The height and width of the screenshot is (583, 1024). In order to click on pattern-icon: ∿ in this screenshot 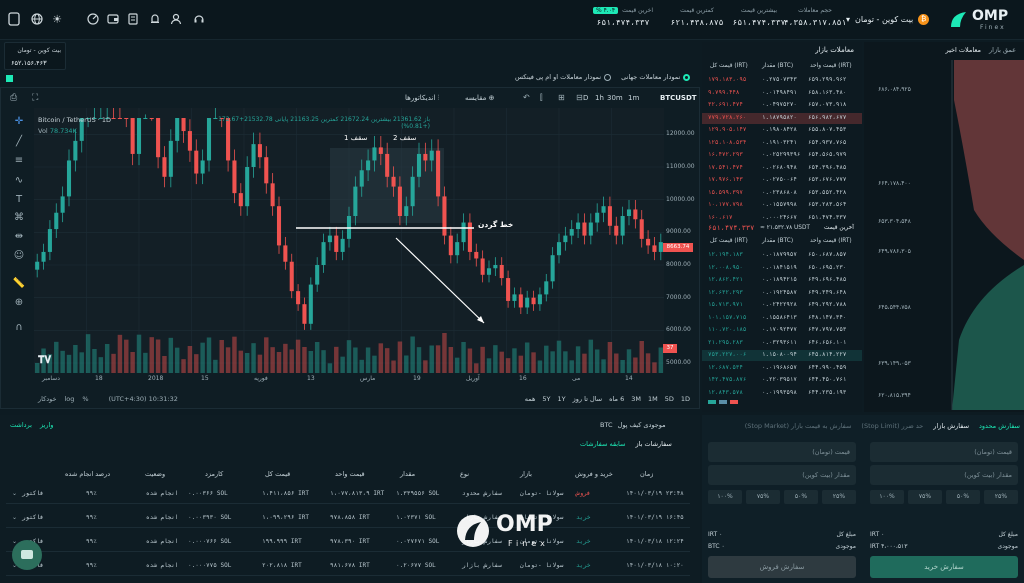, I will do `click(19, 180)`.